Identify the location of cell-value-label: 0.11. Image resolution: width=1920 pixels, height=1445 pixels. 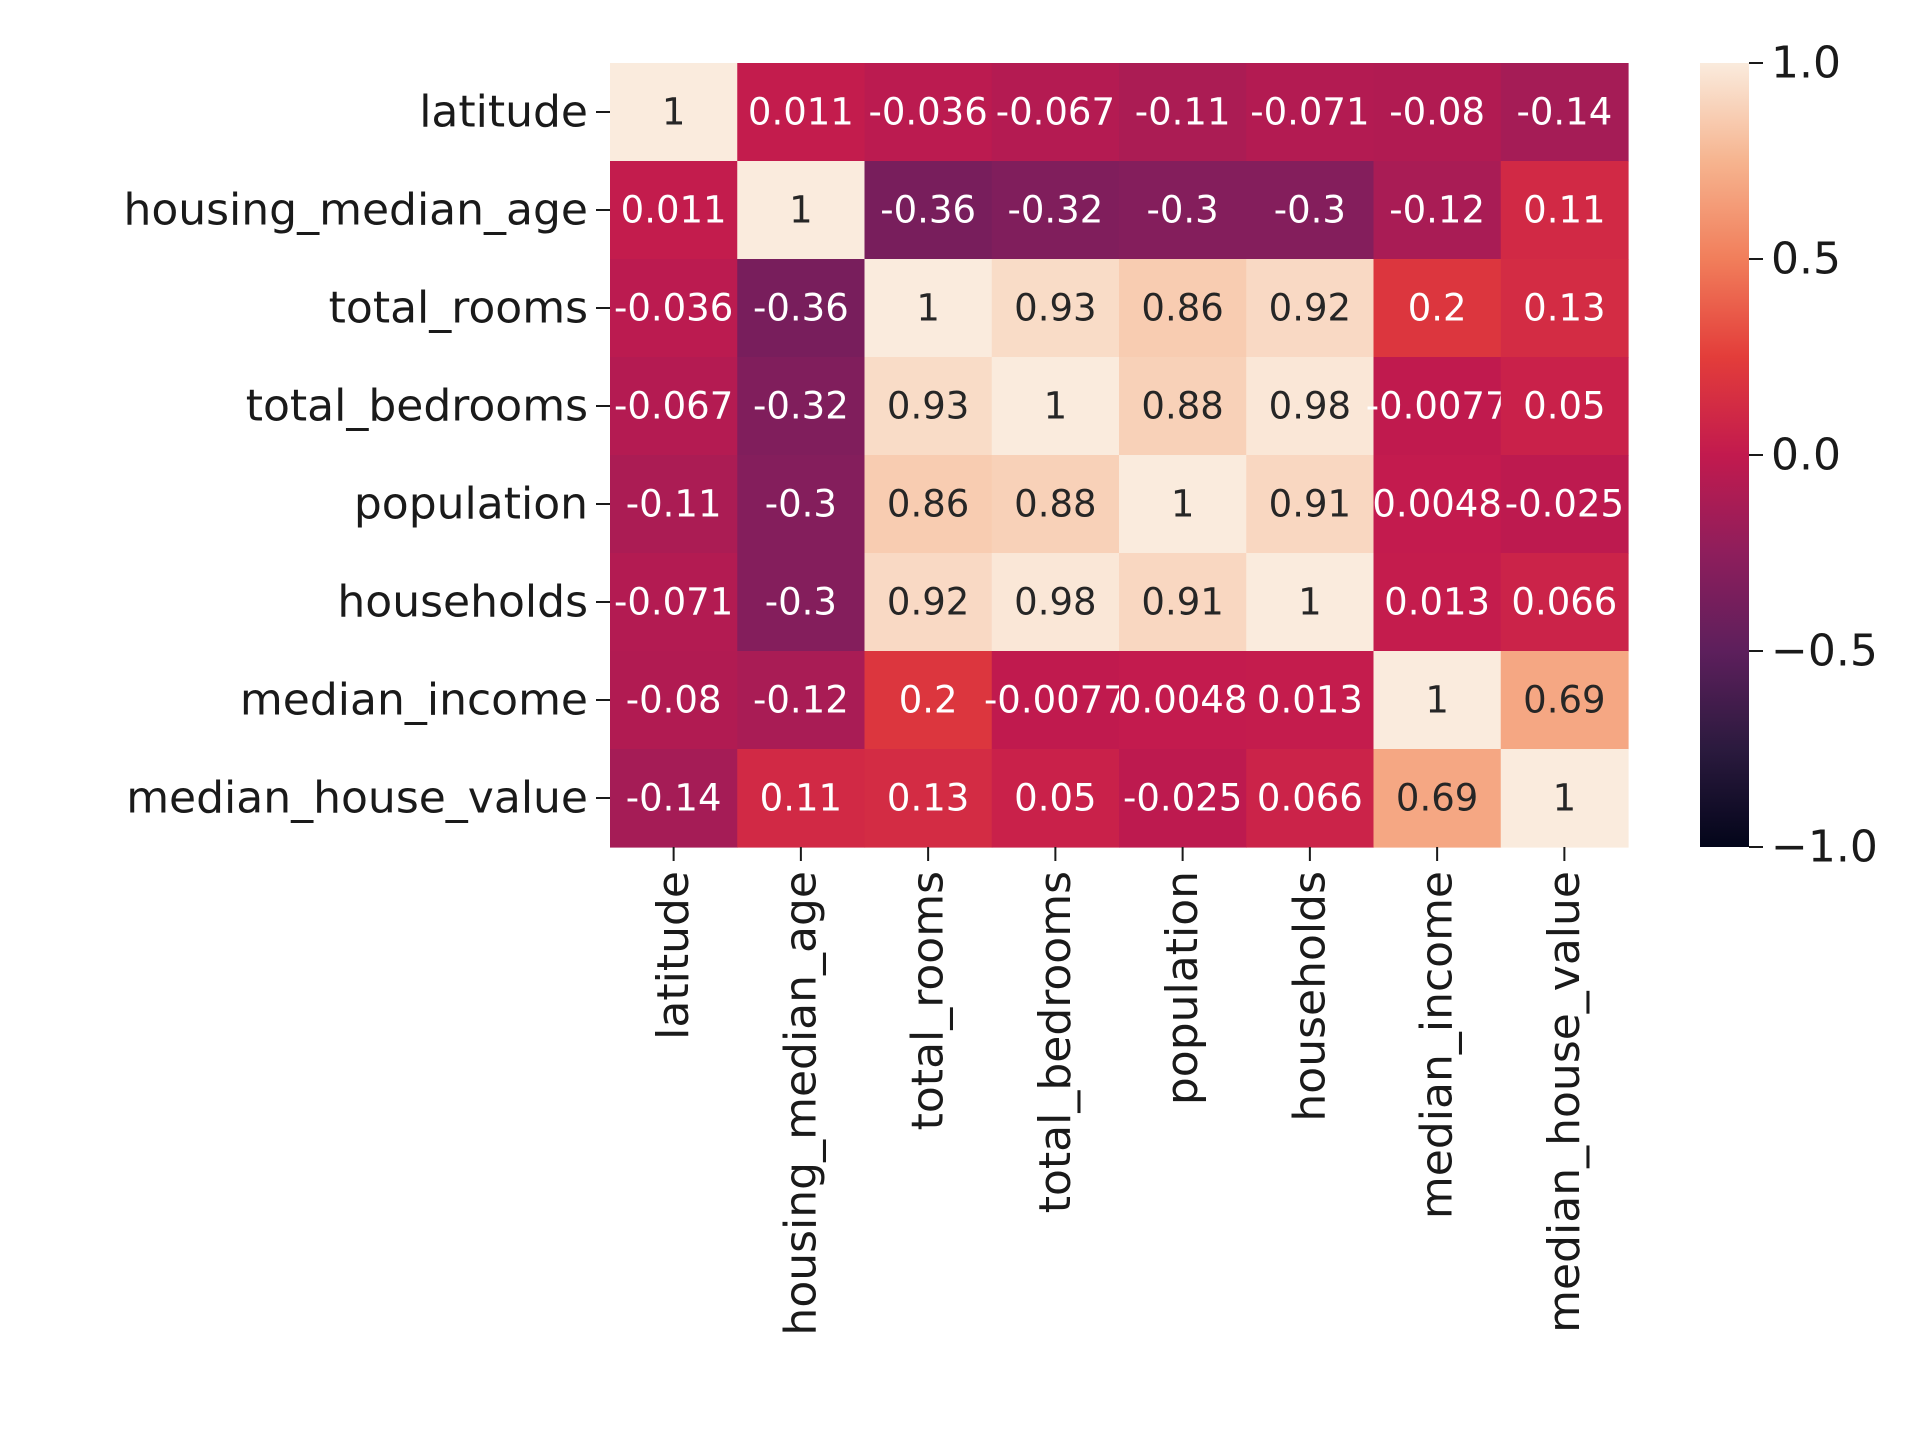
(801, 798).